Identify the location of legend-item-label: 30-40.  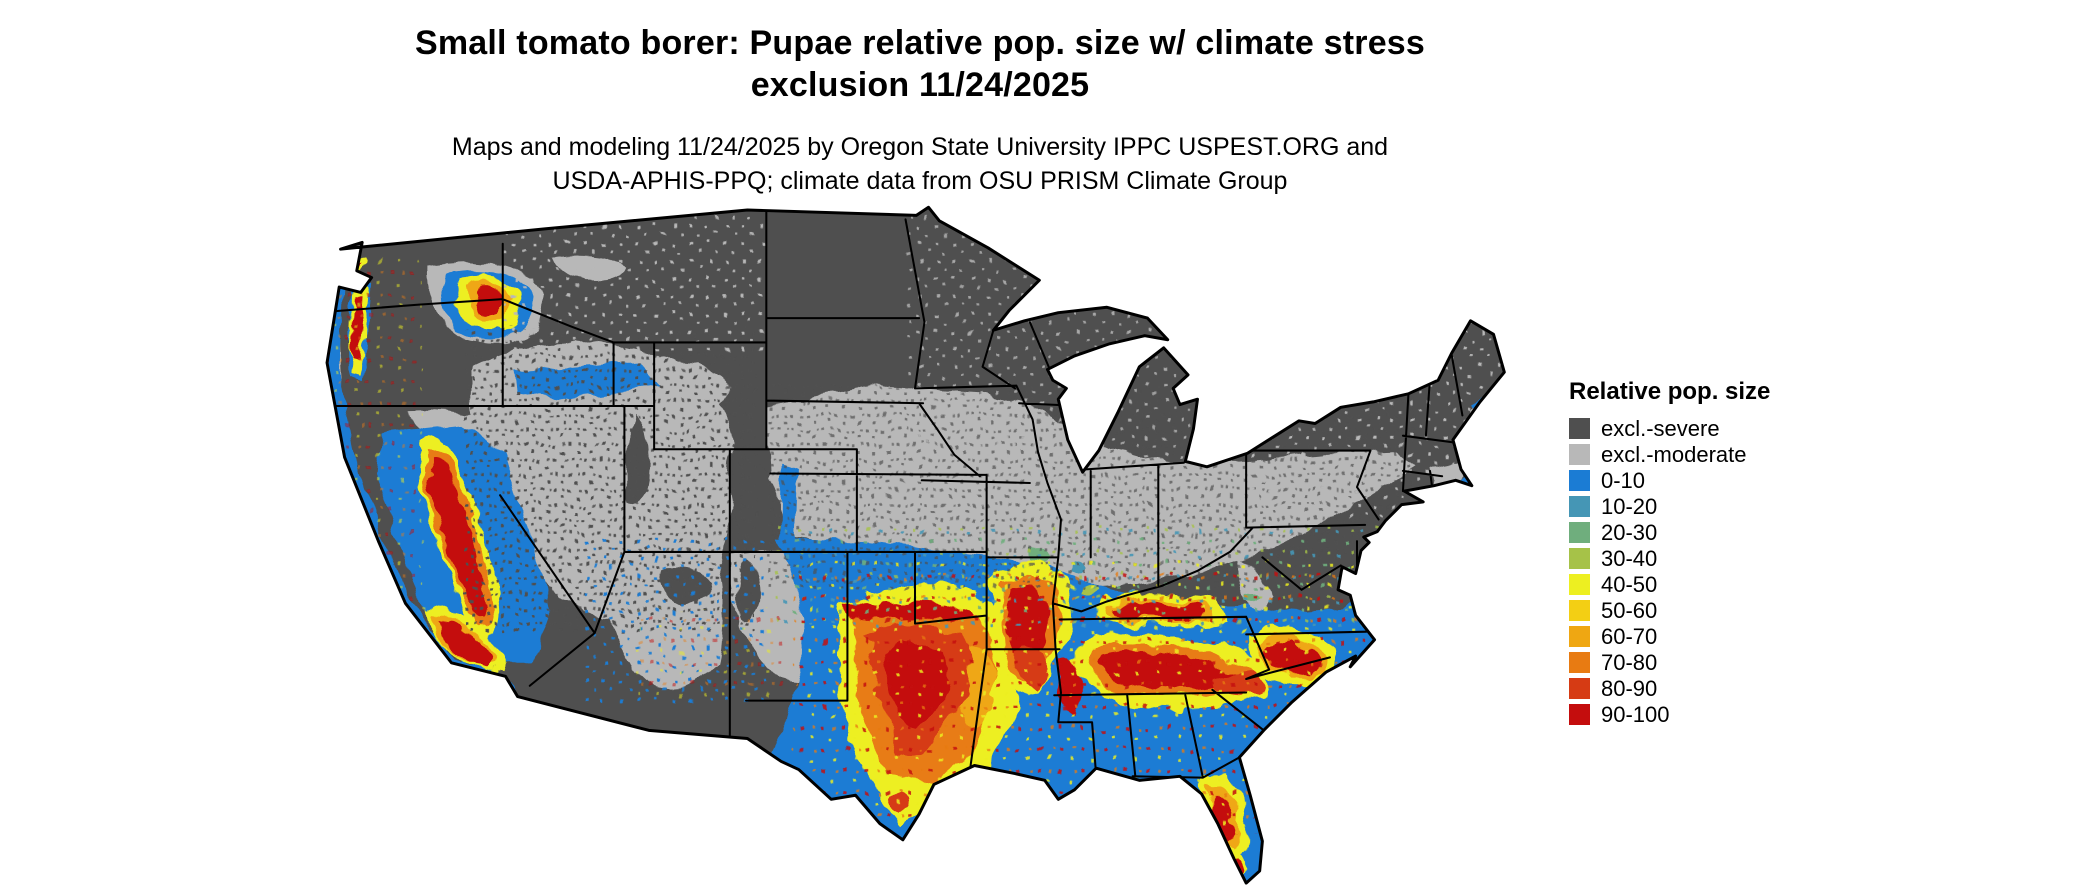
(1629, 558).